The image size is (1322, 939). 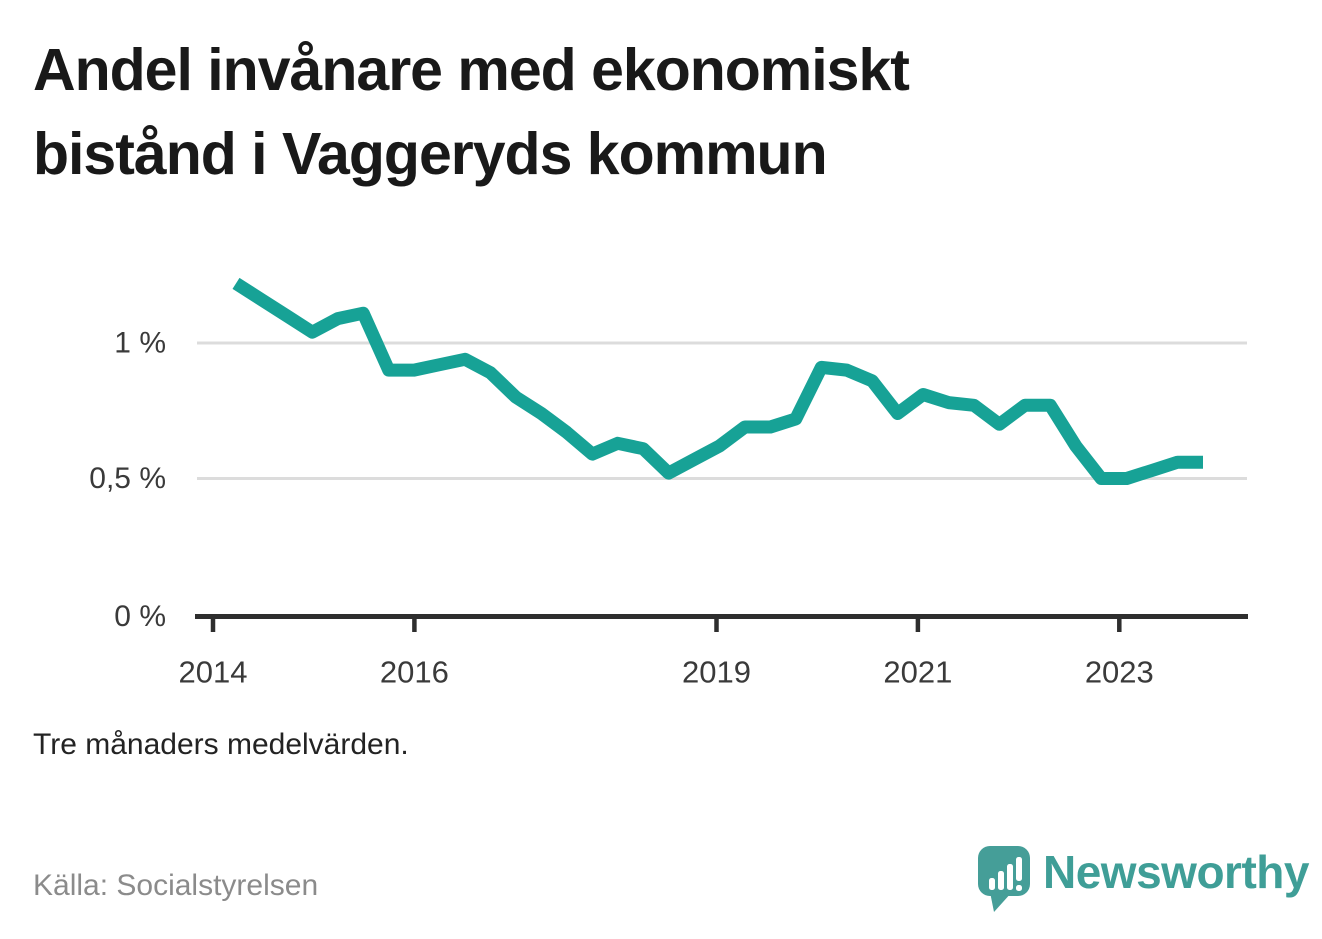 What do you see at coordinates (1176, 872) in the screenshot?
I see `newsworthy-wordmark: Newsworthy` at bounding box center [1176, 872].